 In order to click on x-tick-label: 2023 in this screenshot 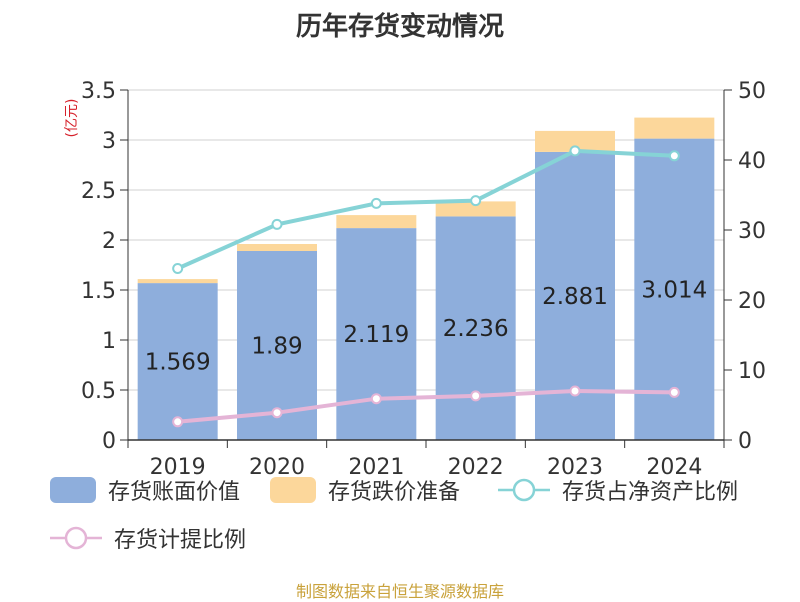, I will do `click(575, 467)`.